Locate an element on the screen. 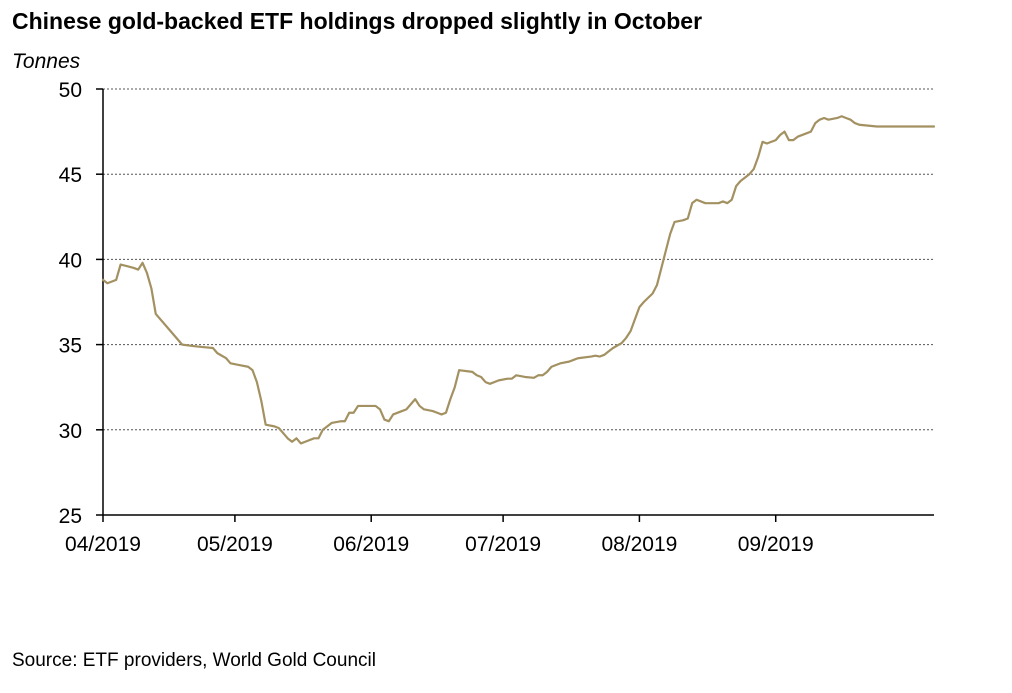 This screenshot has width=1012, height=693. x-tick-label: 09/2019 is located at coordinates (776, 544).